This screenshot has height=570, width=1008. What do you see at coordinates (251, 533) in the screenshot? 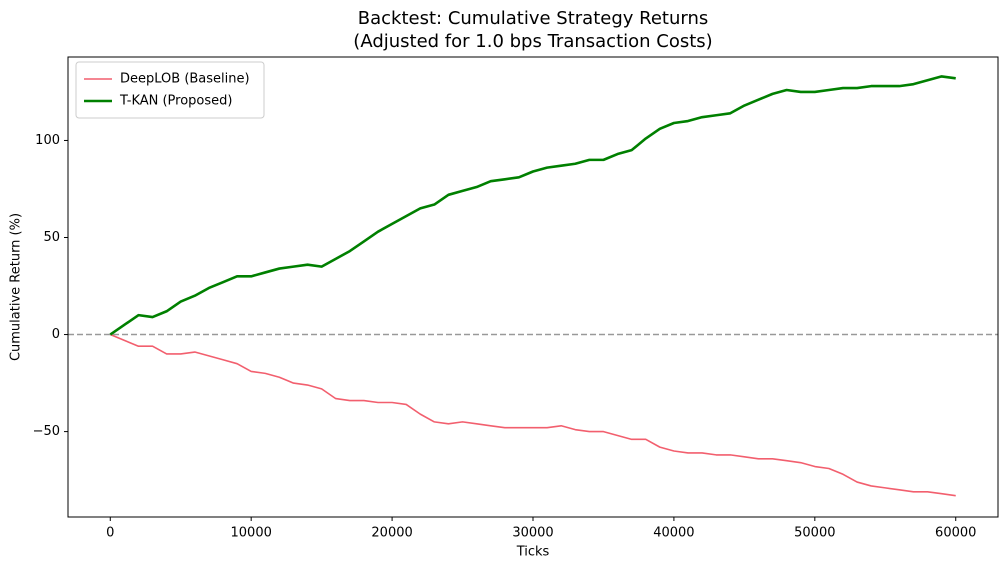
I see `x-tick-label: 10000` at bounding box center [251, 533].